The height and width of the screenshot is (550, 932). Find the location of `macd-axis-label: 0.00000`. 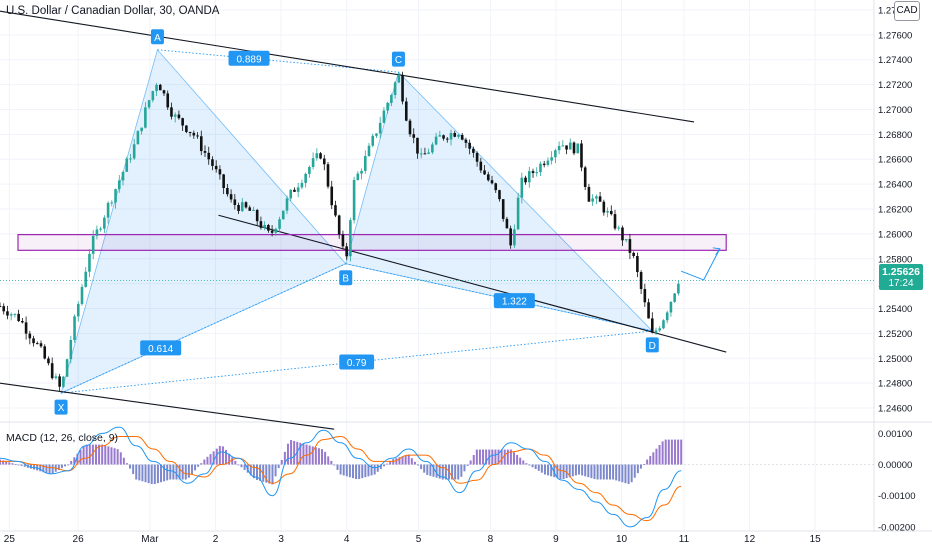

macd-axis-label: 0.00000 is located at coordinates (895, 465).